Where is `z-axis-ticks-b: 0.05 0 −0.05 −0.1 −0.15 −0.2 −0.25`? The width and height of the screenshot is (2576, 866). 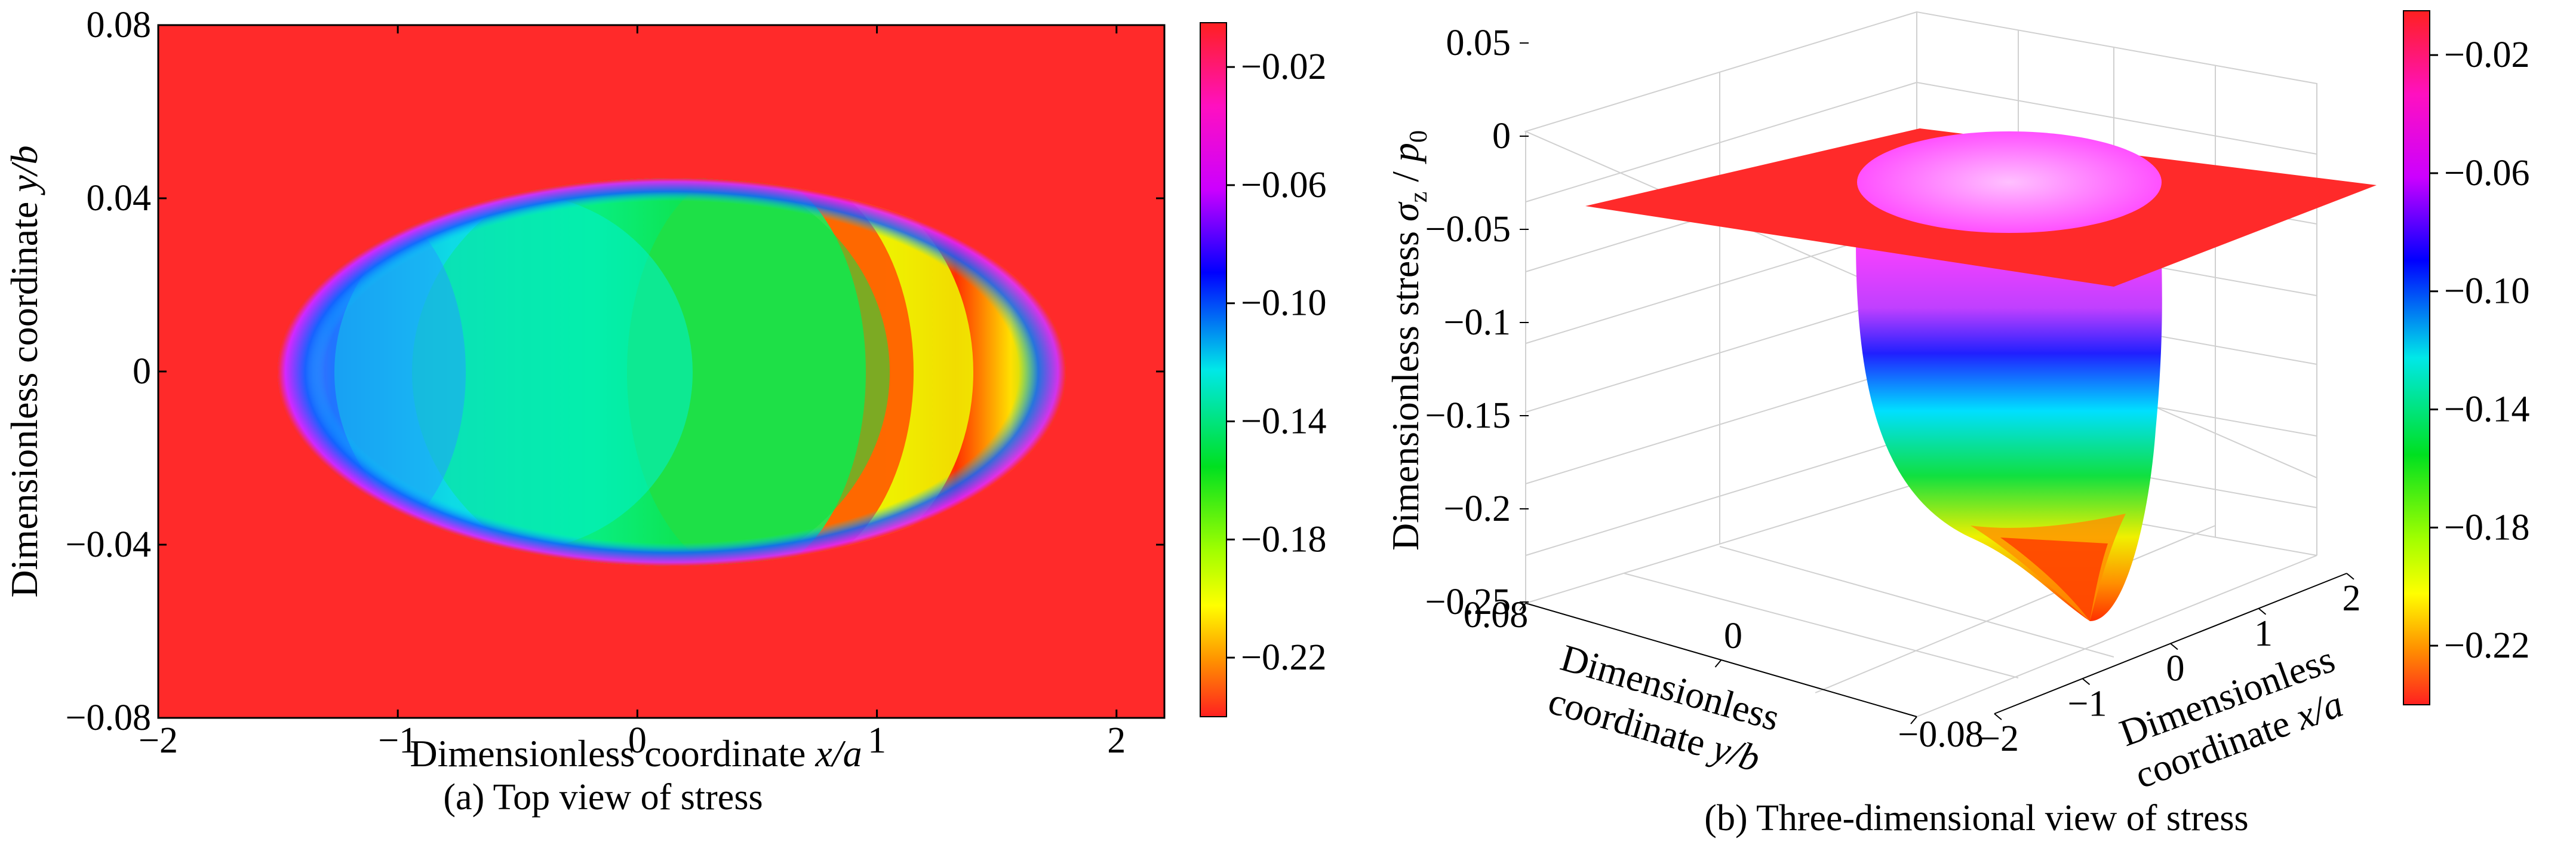 z-axis-ticks-b: 0.05 0 −0.05 −0.1 −0.15 −0.2 −0.25 is located at coordinates (1477, 322).